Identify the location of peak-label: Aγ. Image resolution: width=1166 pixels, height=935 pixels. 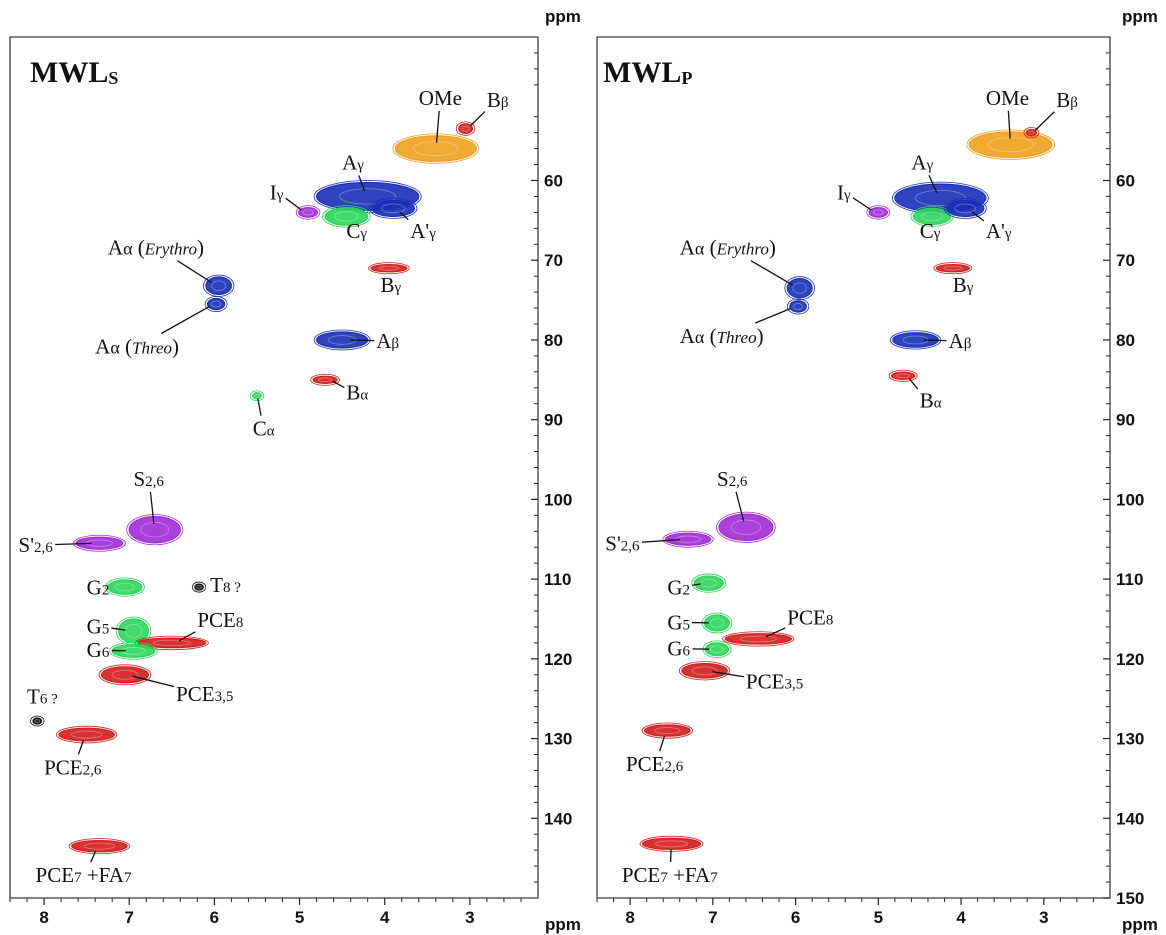
(353, 162).